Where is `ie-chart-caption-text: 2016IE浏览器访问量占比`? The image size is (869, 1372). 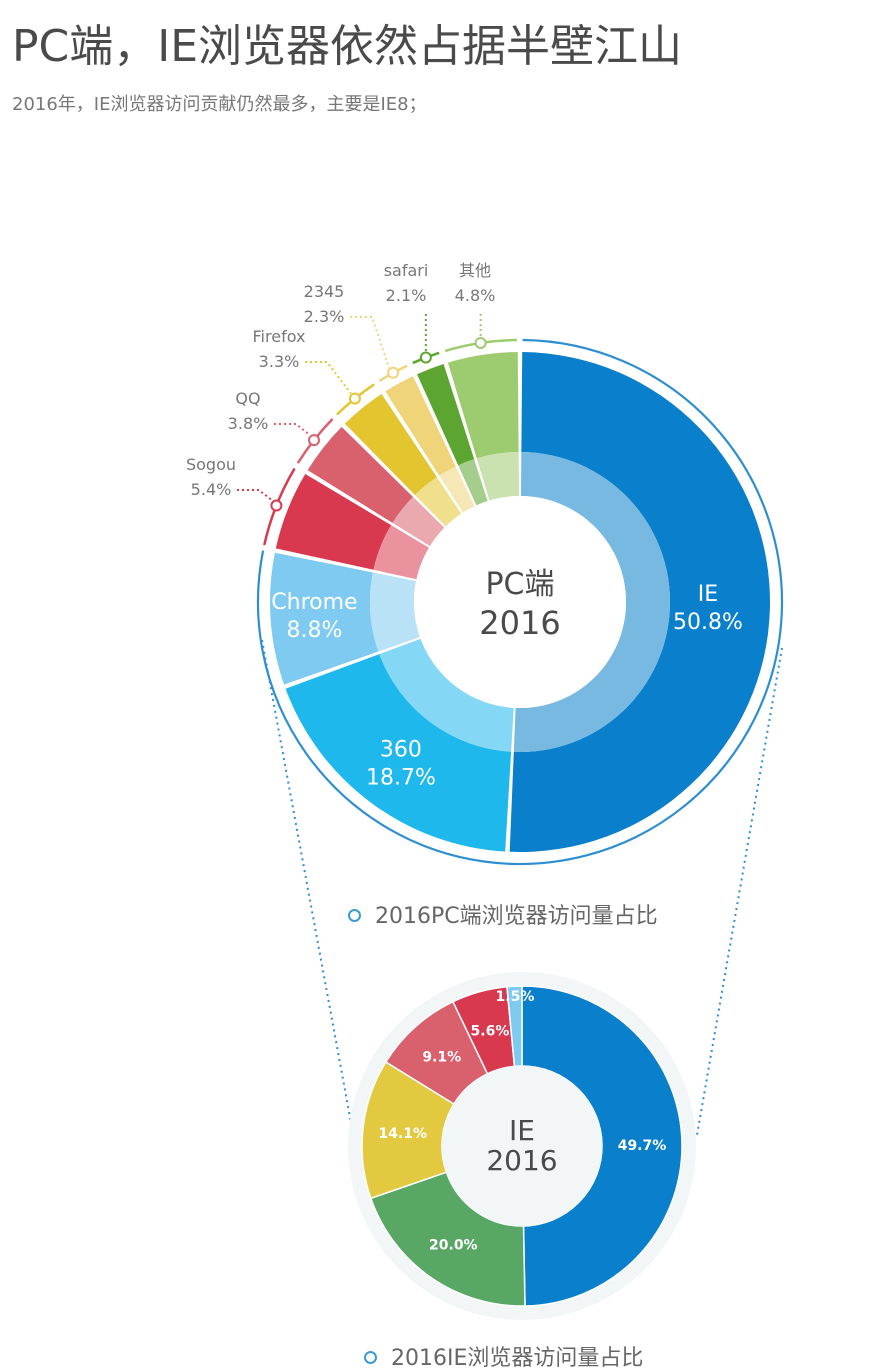 ie-chart-caption-text: 2016IE浏览器访问量占比 is located at coordinates (517, 1358).